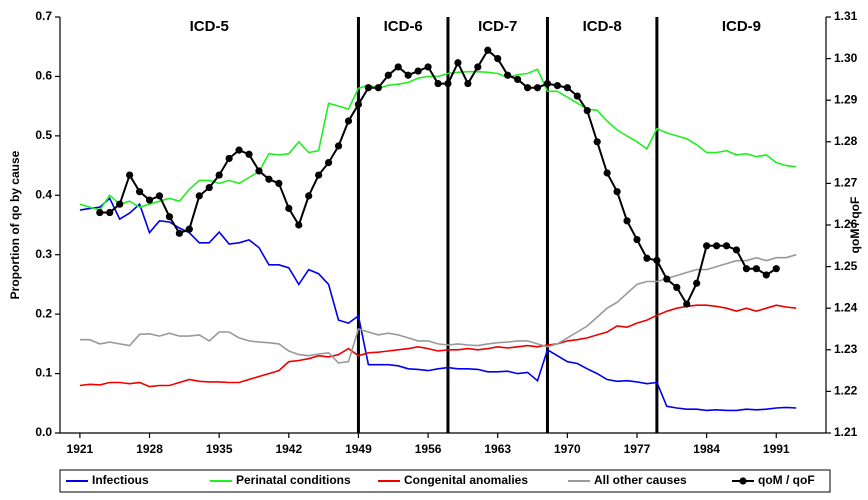  What do you see at coordinates (466, 480) in the screenshot?
I see `legend-label: Congenital anomalies` at bounding box center [466, 480].